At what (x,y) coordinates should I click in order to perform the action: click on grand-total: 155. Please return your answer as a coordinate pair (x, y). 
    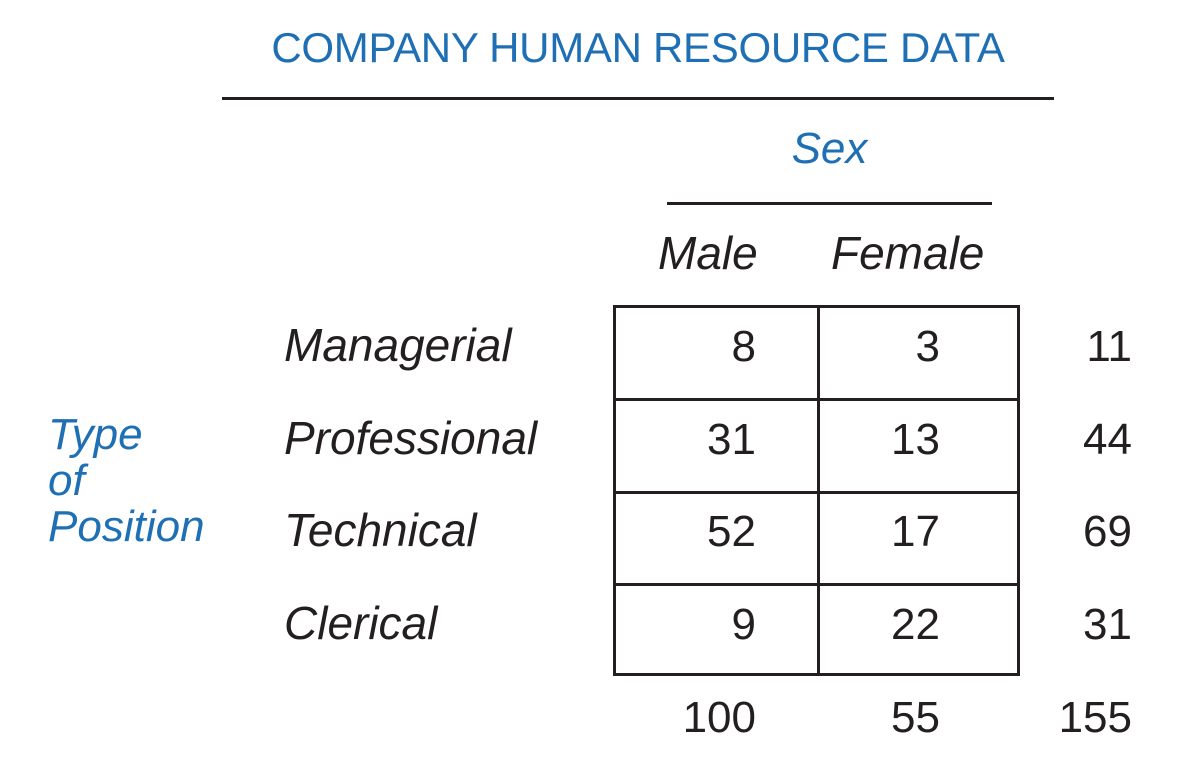
    Looking at the image, I should click on (1095, 717).